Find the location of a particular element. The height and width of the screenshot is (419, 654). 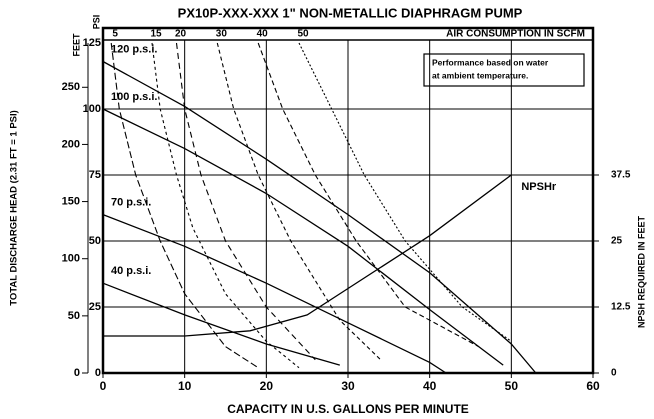

air-label: 50 is located at coordinates (303, 34).